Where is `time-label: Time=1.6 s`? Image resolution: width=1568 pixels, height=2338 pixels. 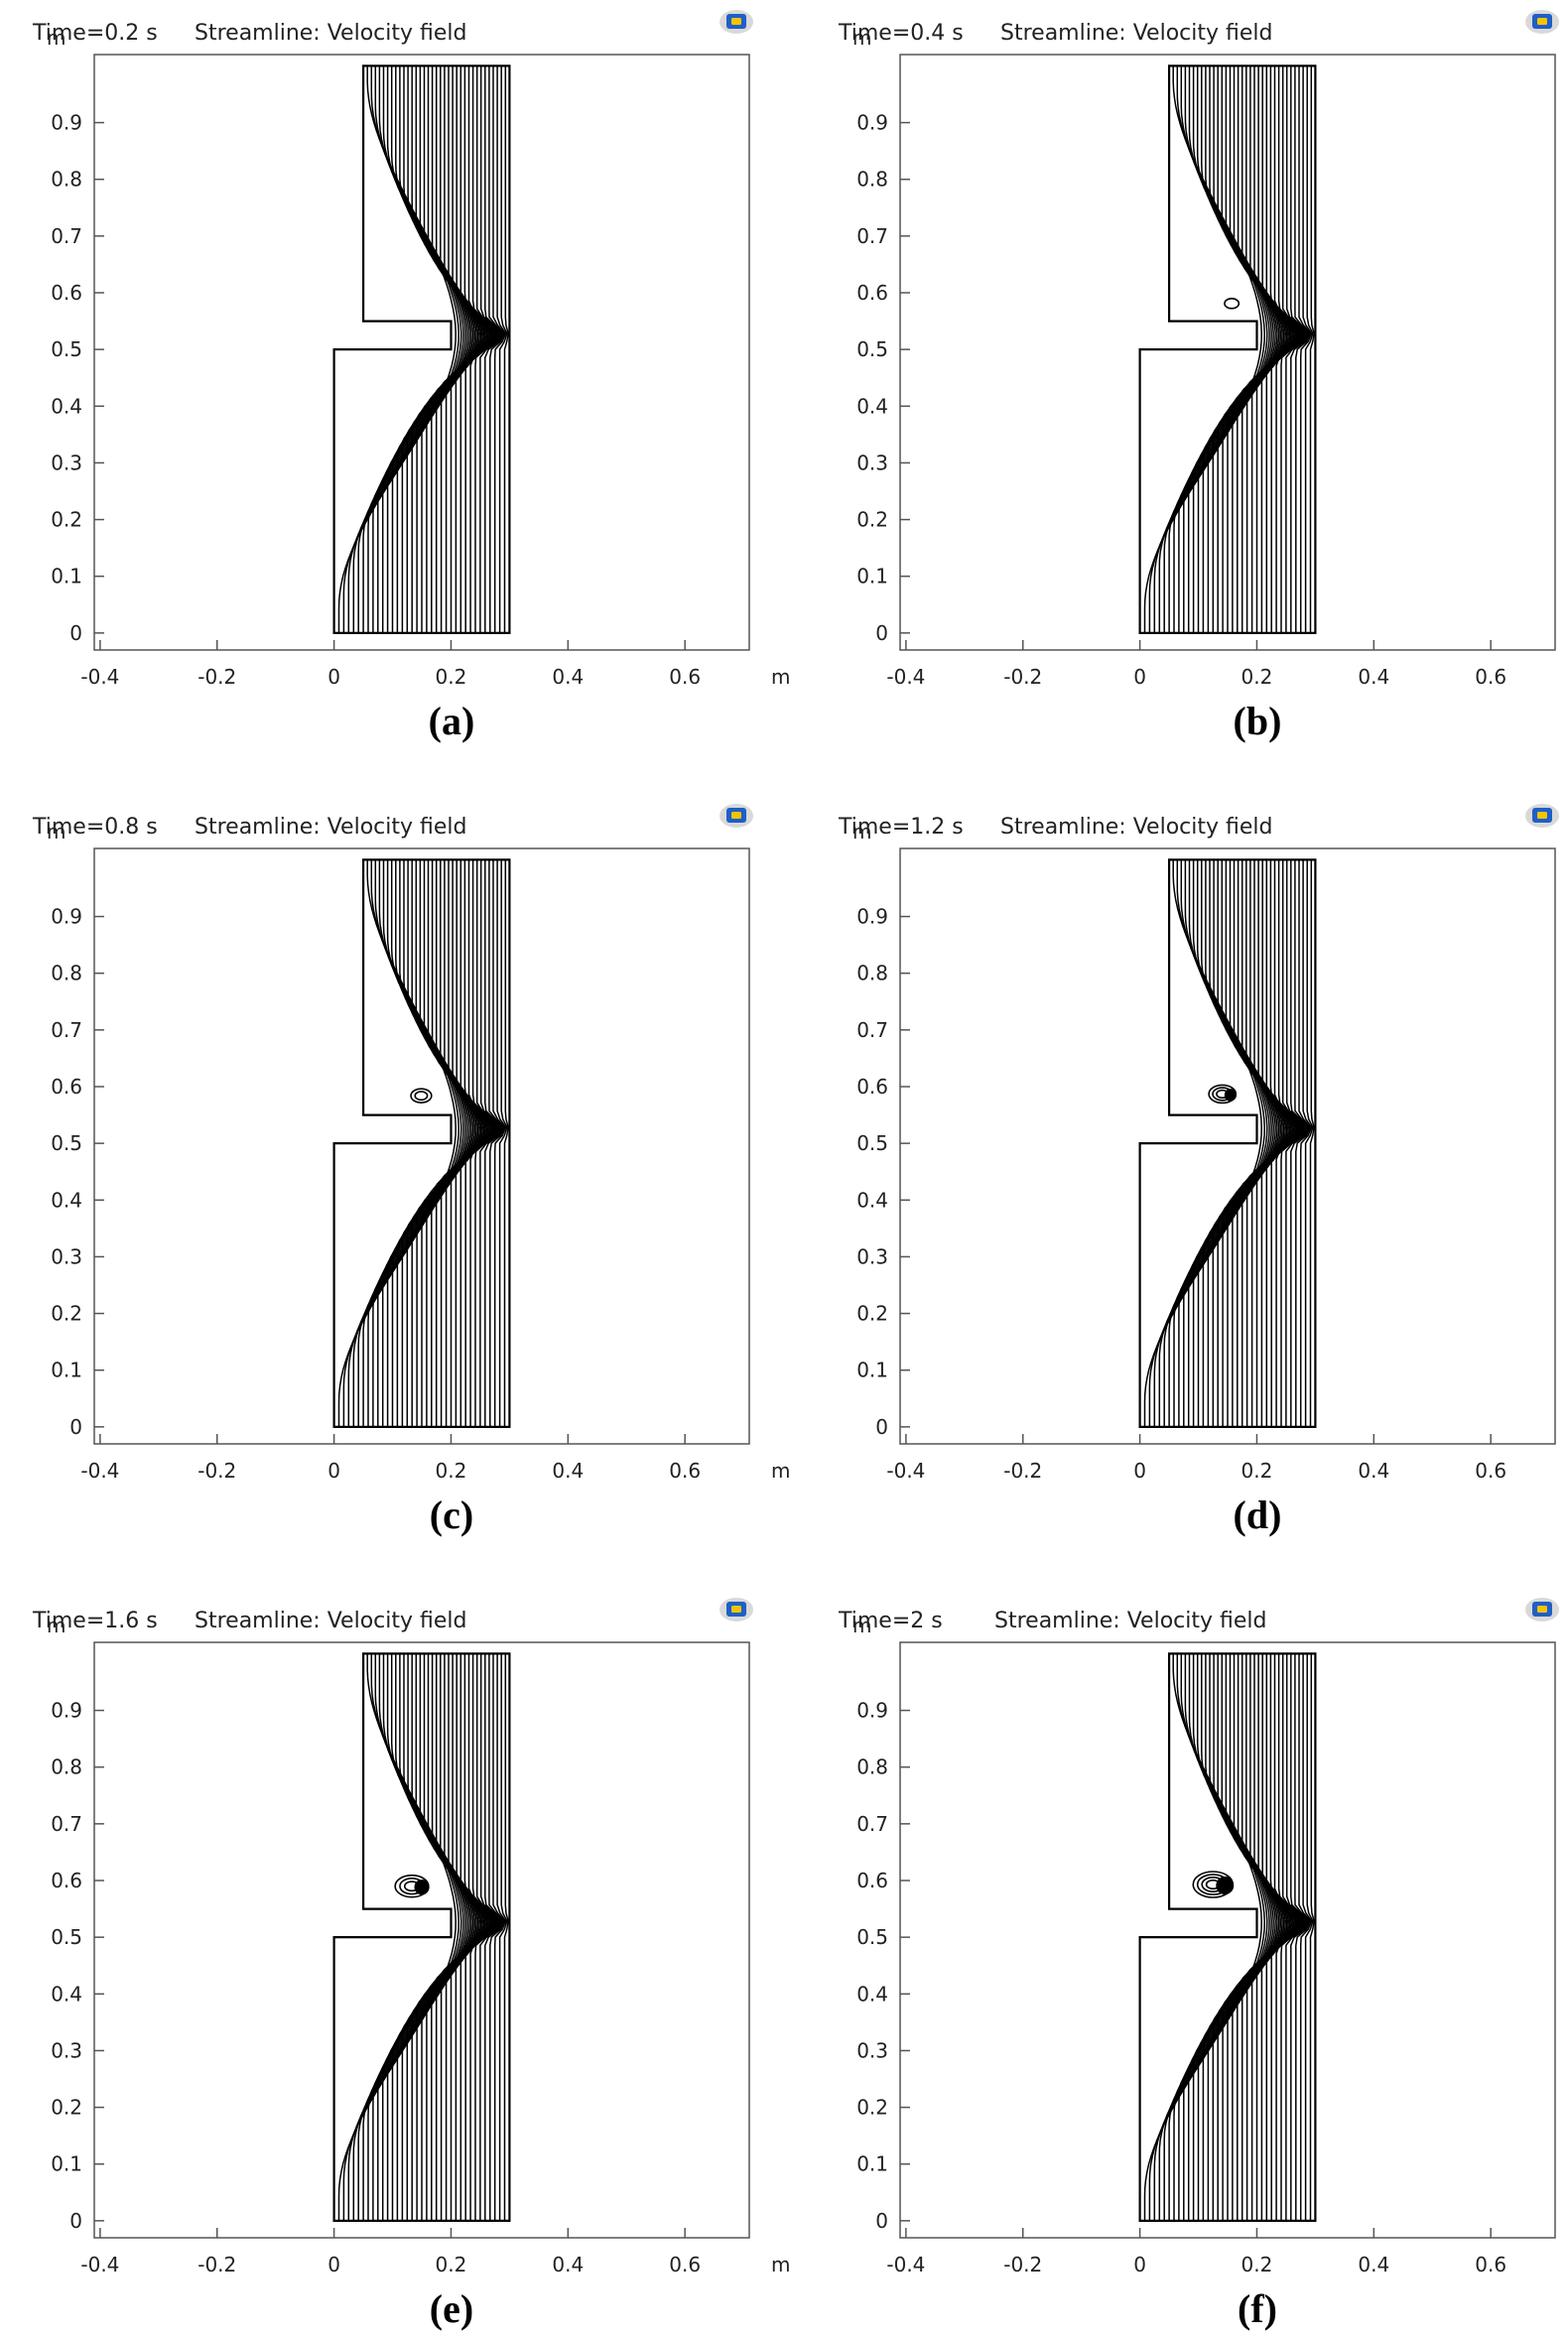
time-label: Time=1.6 s is located at coordinates (95, 1621).